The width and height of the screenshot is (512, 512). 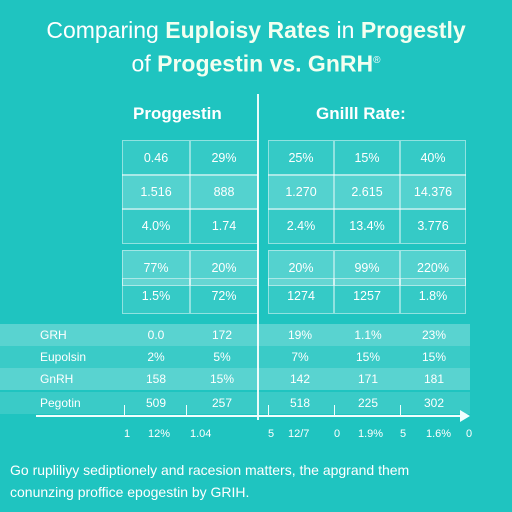 What do you see at coordinates (251, 416) in the screenshot?
I see `x-axis-line` at bounding box center [251, 416].